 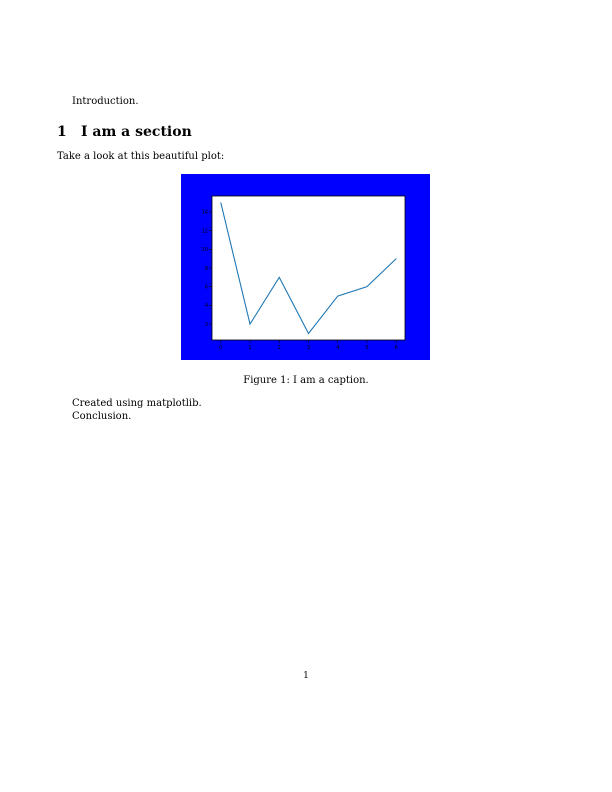 I want to click on section-title: I am a section, so click(x=136, y=132).